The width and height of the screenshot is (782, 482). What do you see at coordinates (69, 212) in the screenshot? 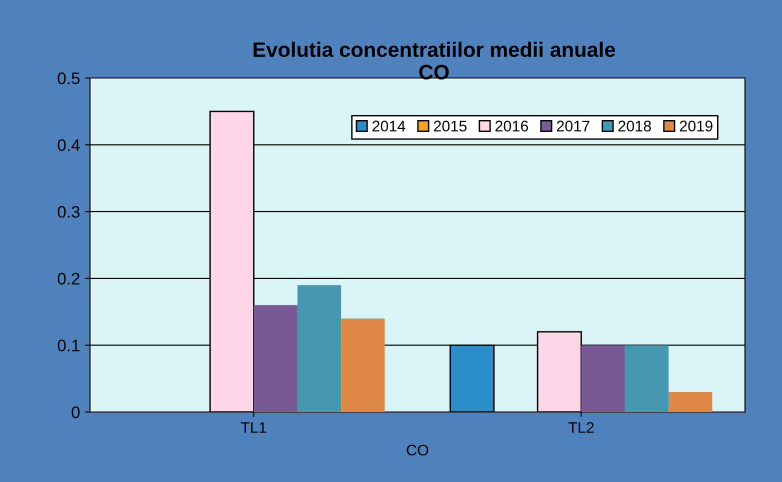
I see `y-tick-label: 0.3` at bounding box center [69, 212].